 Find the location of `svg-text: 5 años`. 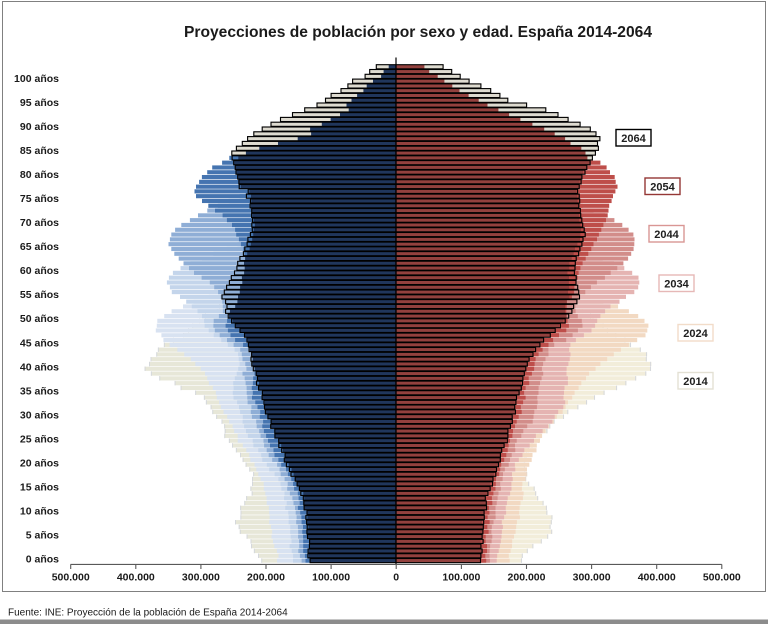

svg-text: 5 años is located at coordinates (42, 536).